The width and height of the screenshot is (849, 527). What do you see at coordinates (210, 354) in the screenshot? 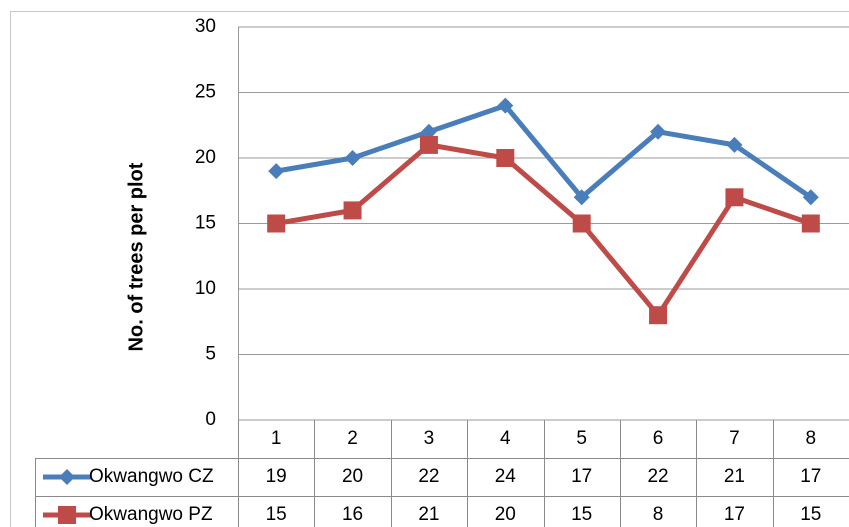
I see `y-tick-label: 5` at bounding box center [210, 354].